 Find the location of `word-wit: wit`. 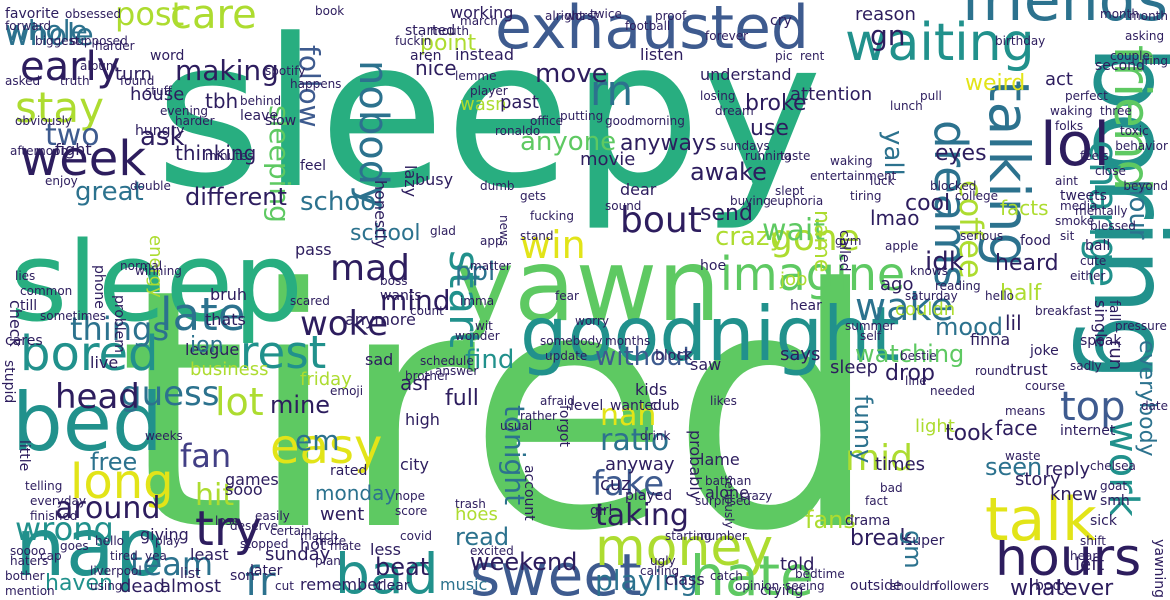

word-wit: wit is located at coordinates (484, 326).